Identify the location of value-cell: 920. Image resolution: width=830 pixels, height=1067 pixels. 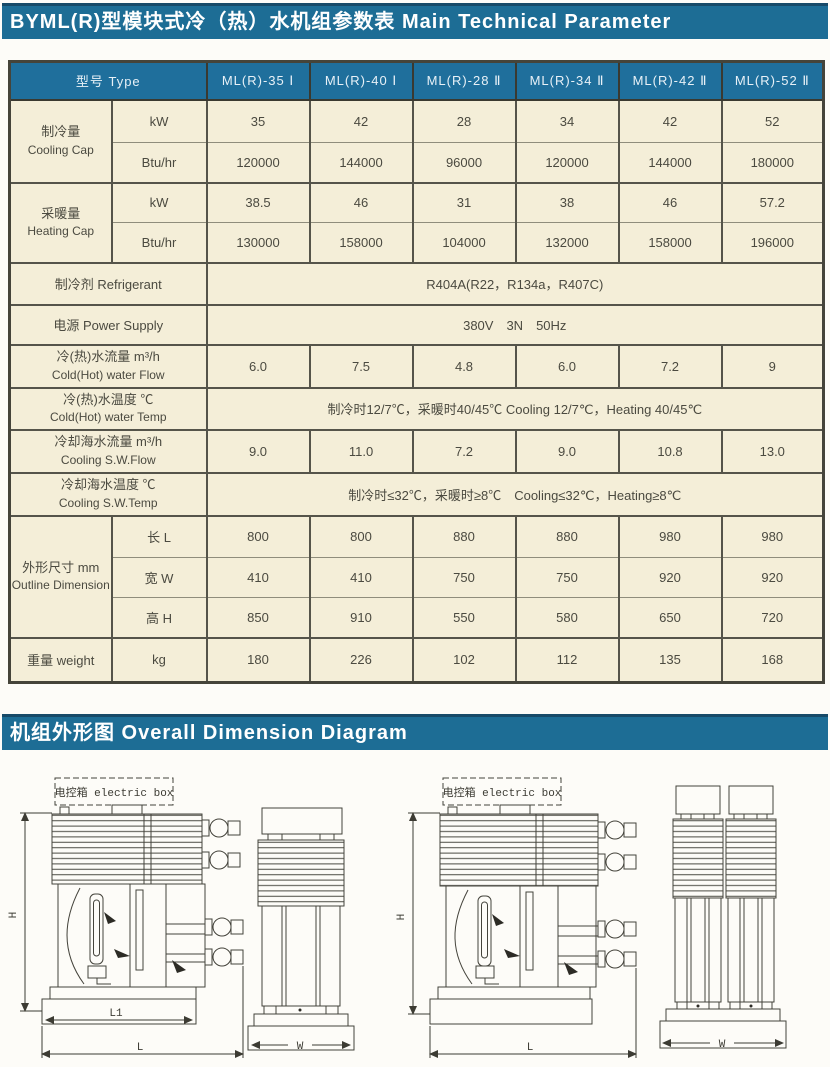
(670, 577).